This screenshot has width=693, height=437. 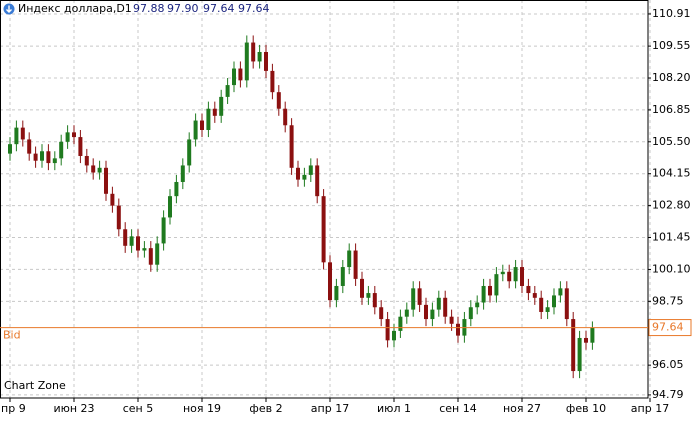 I want to click on x-tick-label: июн 23, so click(x=73, y=408).